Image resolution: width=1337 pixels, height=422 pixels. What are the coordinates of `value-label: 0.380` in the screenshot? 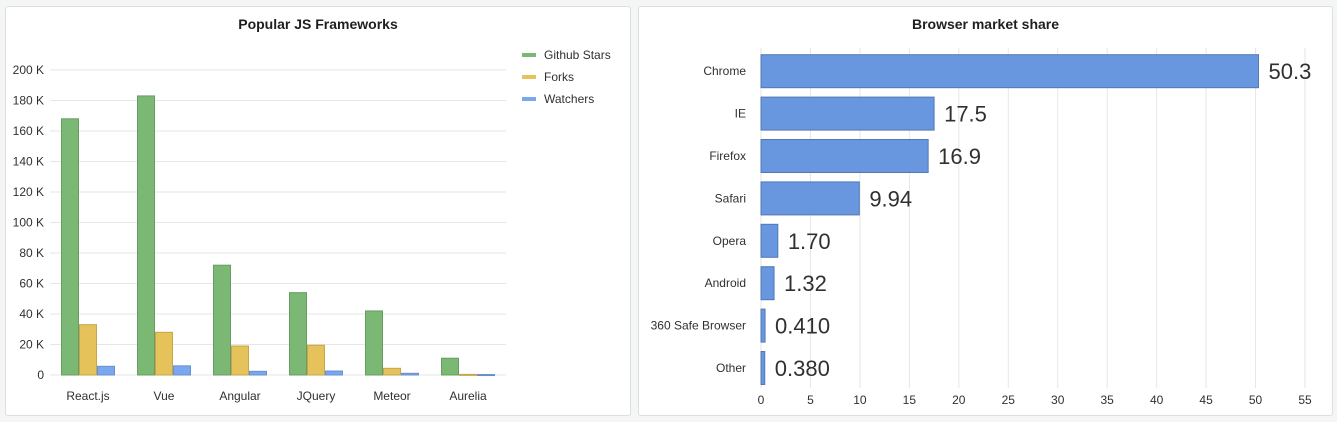 It's located at (802, 368).